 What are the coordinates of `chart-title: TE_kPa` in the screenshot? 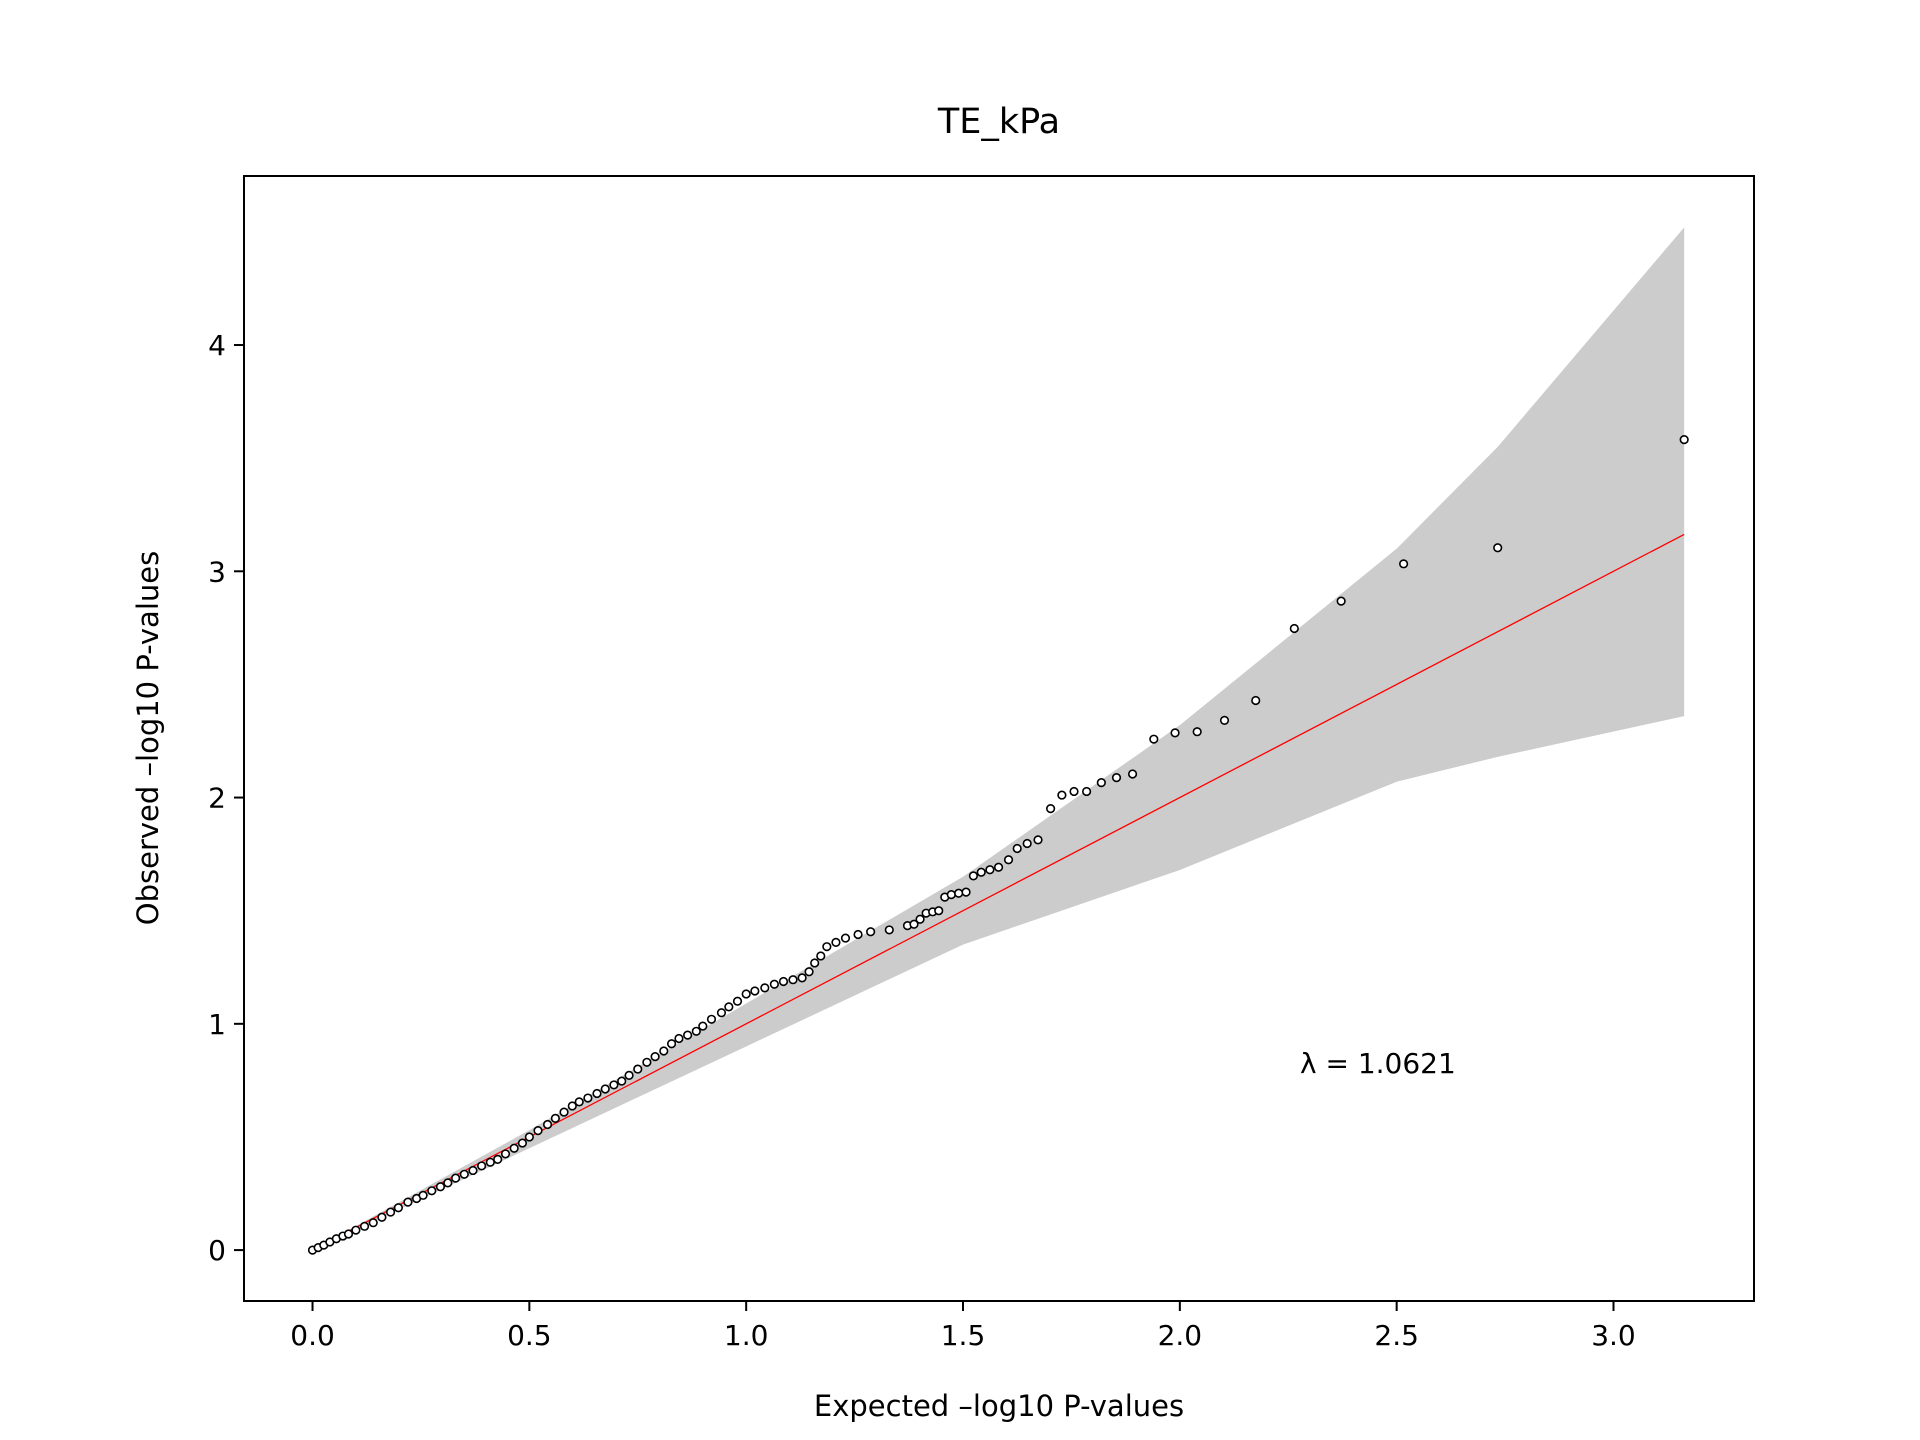 It's located at (998, 122).